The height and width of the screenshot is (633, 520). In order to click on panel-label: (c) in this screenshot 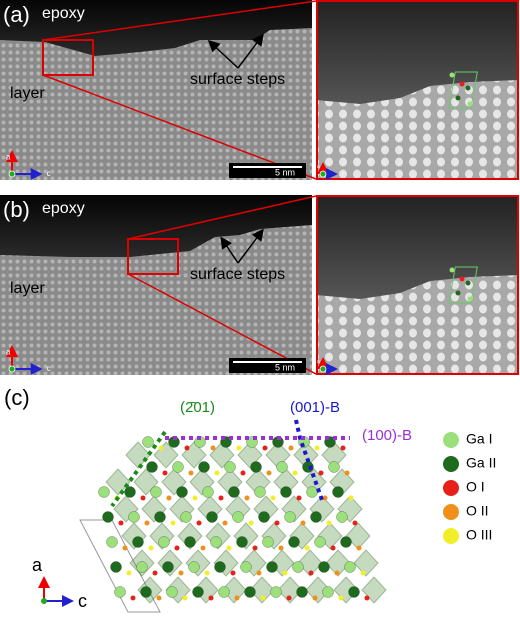, I will do `click(17, 397)`.